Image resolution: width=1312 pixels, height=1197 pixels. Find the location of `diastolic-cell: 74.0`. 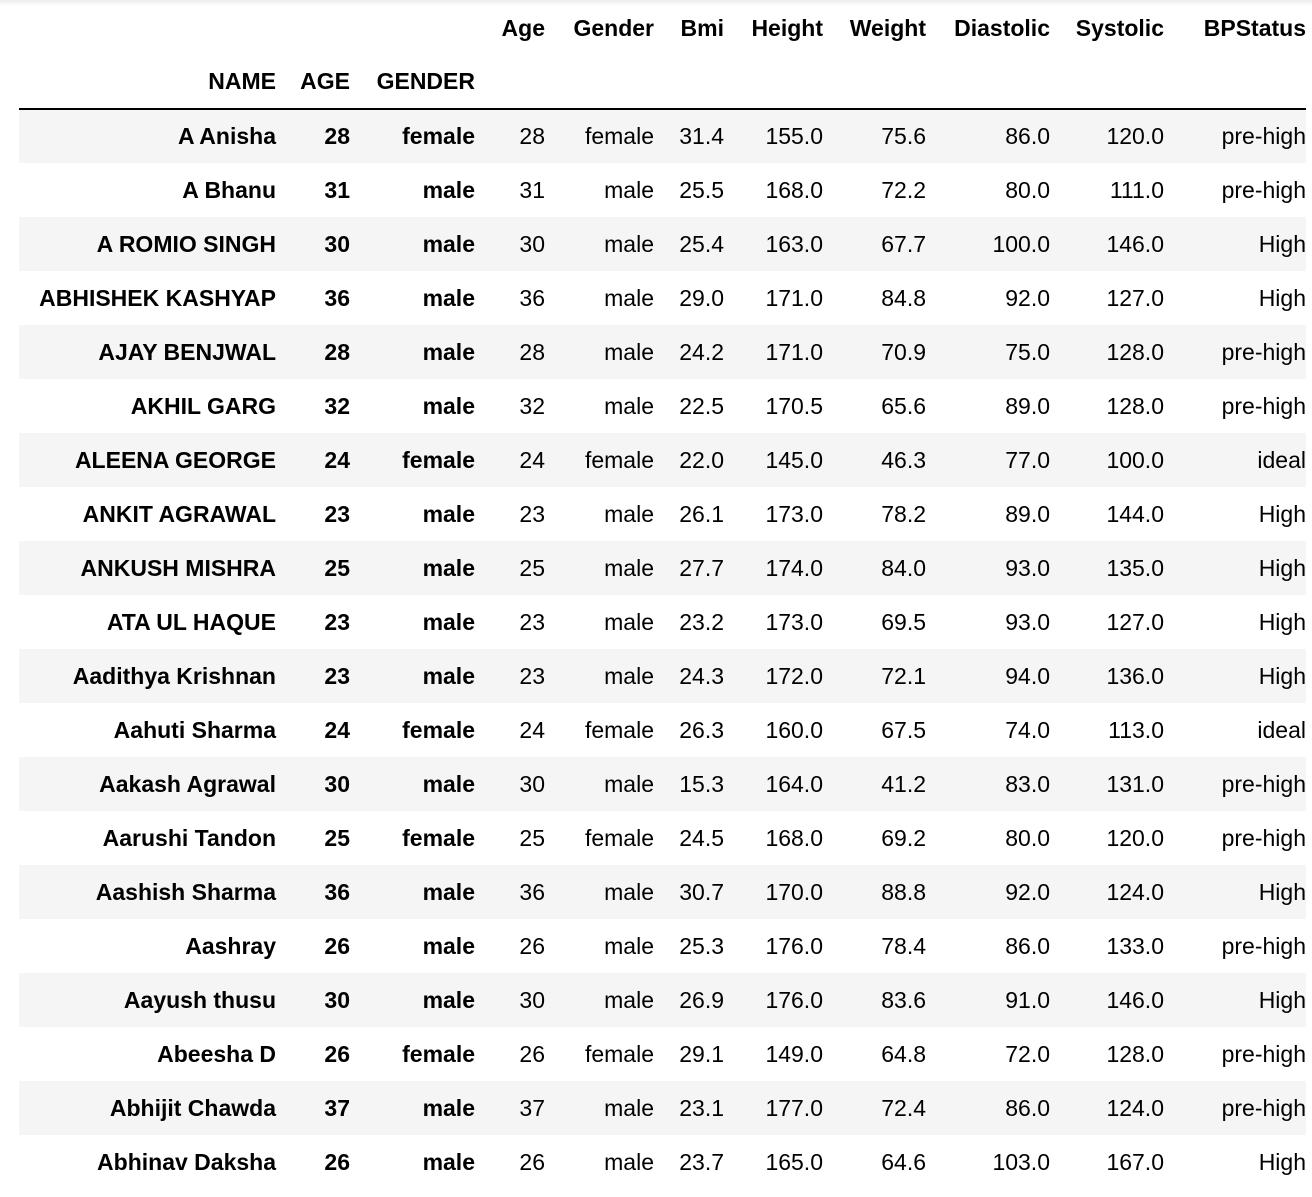

diastolic-cell: 74.0 is located at coordinates (1027, 729).